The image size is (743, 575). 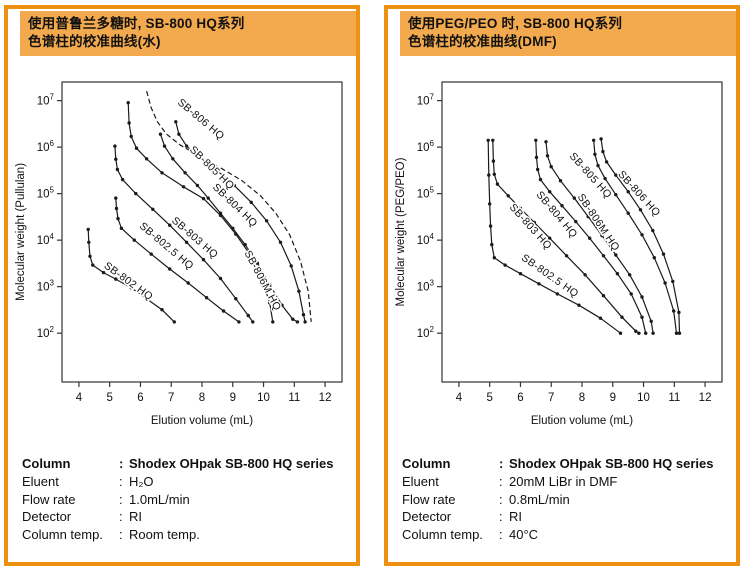 What do you see at coordinates (426, 192) in the screenshot?
I see `y-tick-label: 10⁵` at bounding box center [426, 192].